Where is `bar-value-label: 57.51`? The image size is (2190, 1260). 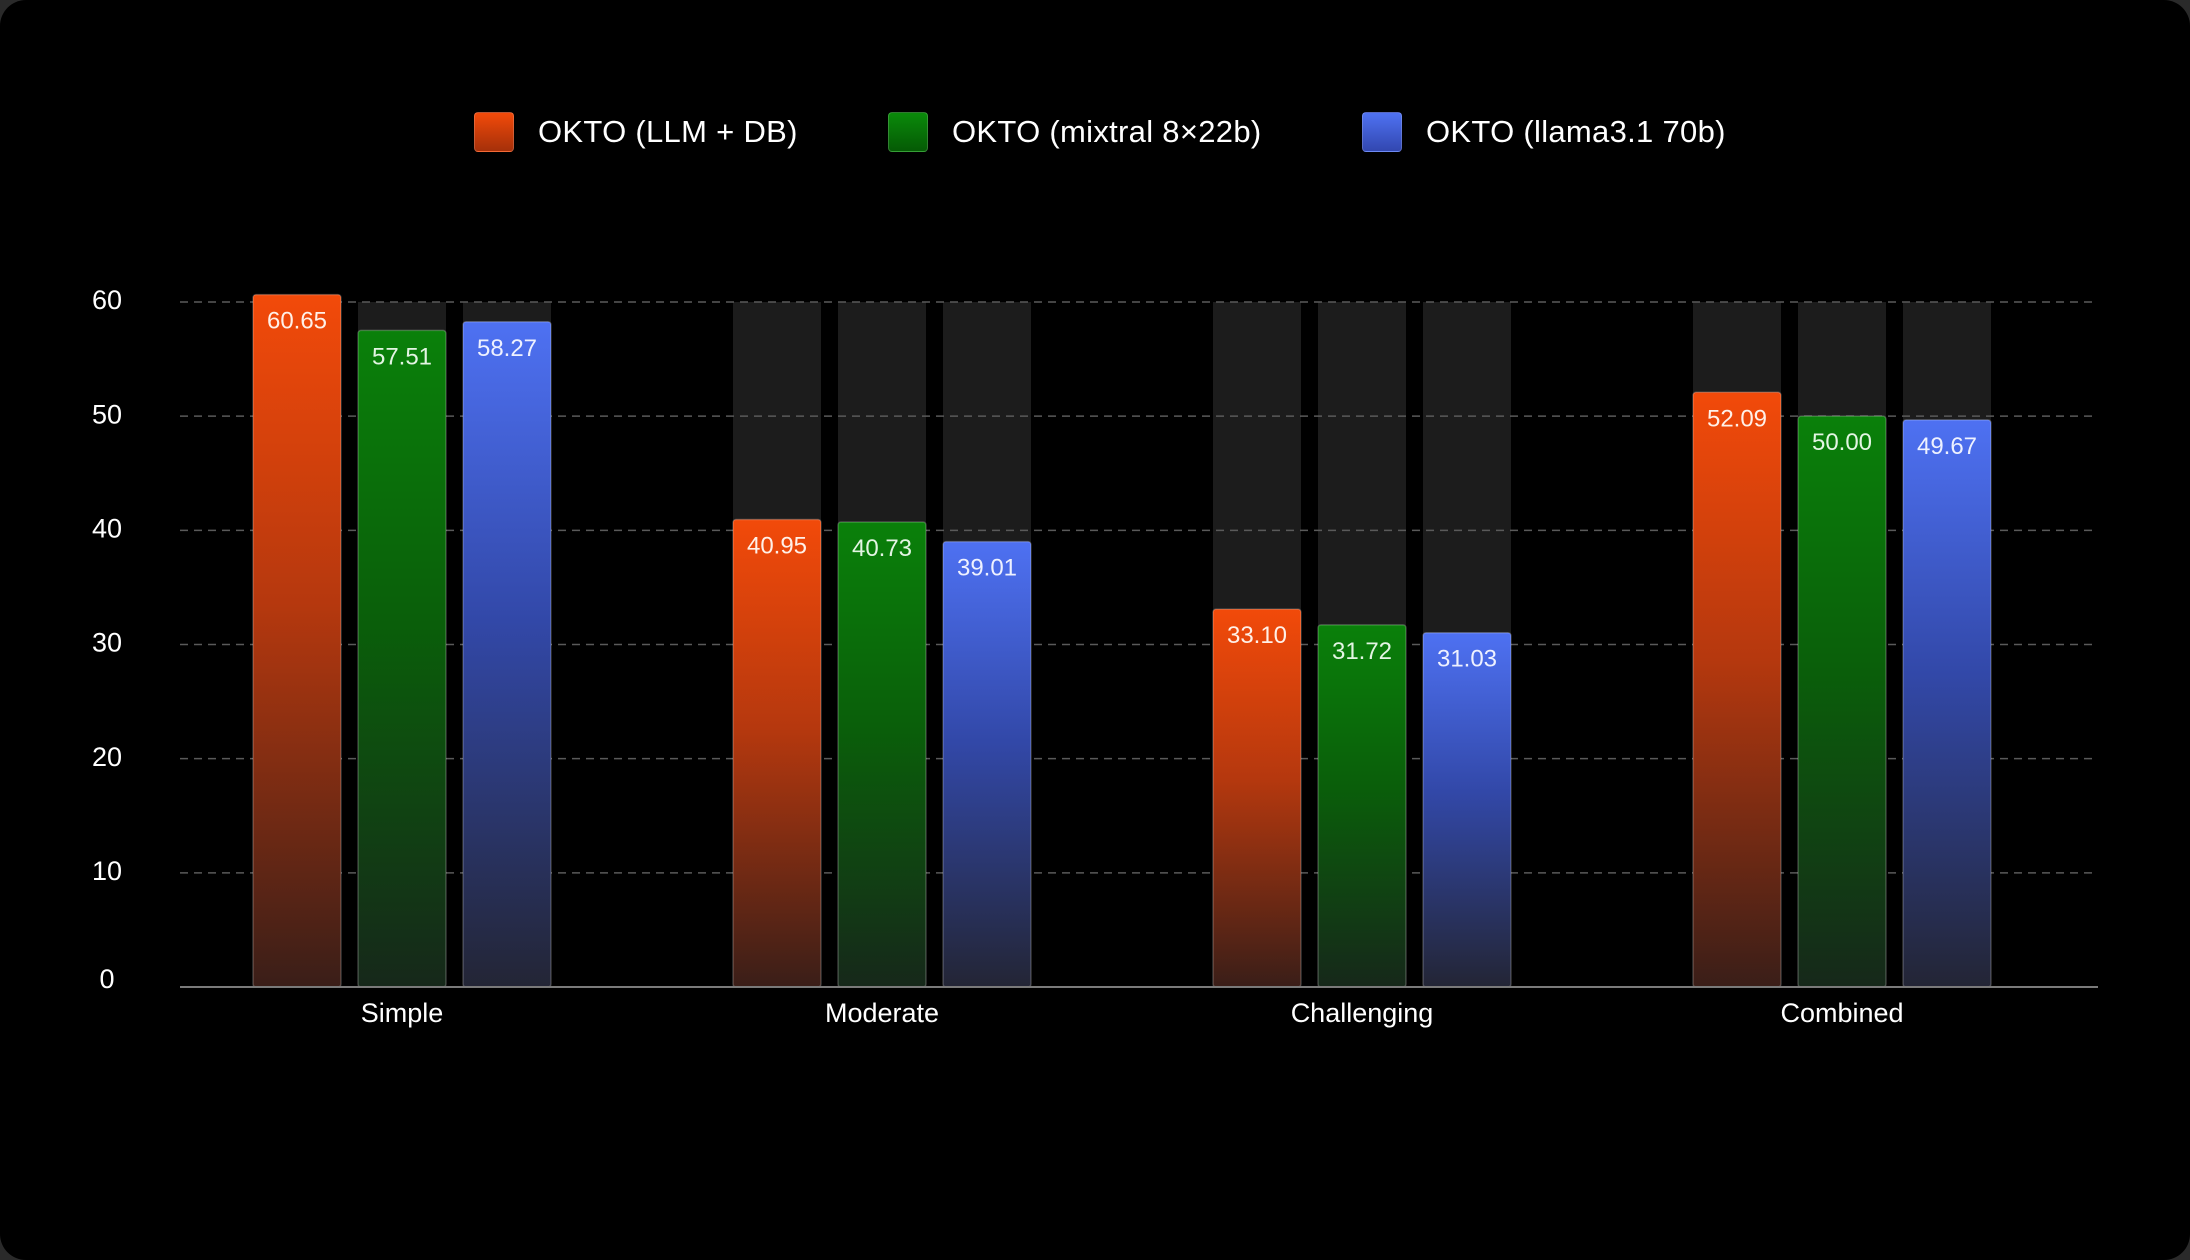 bar-value-label: 57.51 is located at coordinates (402, 356).